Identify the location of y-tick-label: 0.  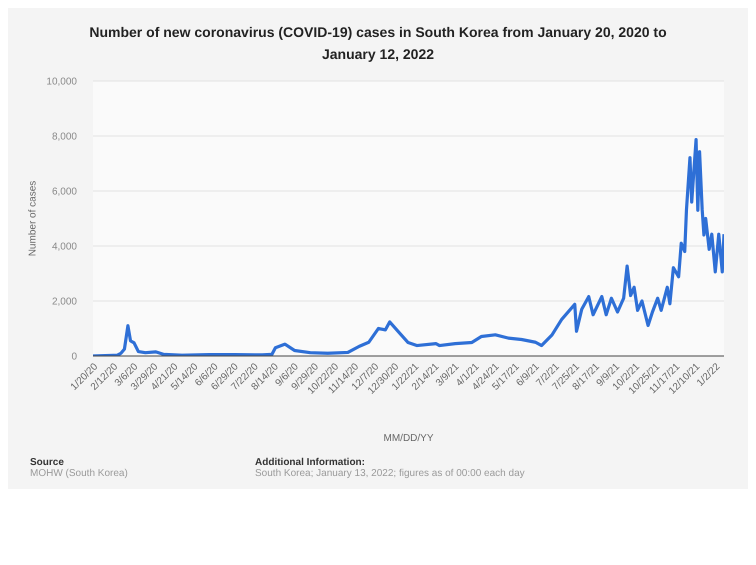
(74, 357).